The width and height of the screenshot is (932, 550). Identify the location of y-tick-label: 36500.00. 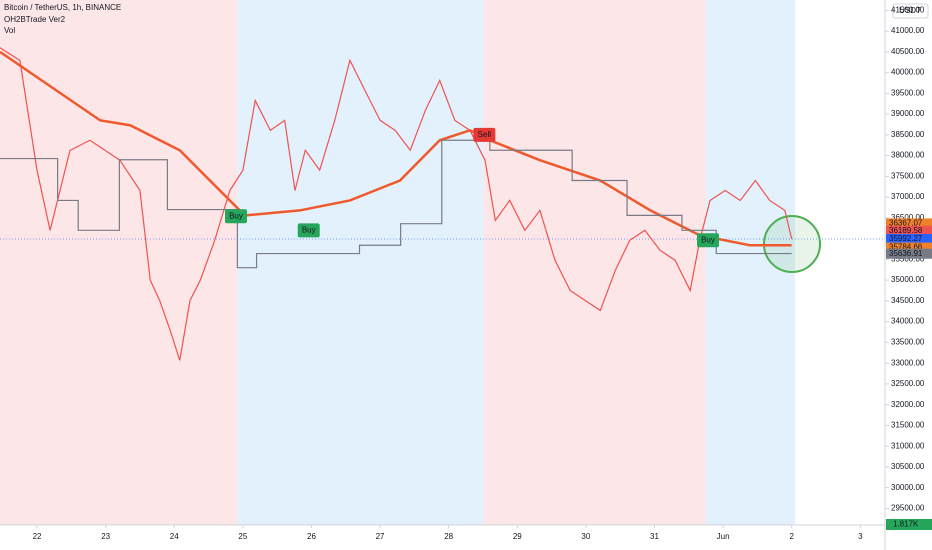
(908, 217).